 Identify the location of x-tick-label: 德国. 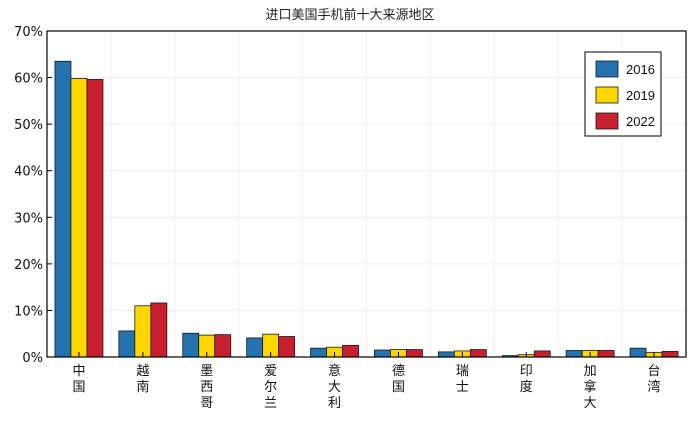
(398, 379).